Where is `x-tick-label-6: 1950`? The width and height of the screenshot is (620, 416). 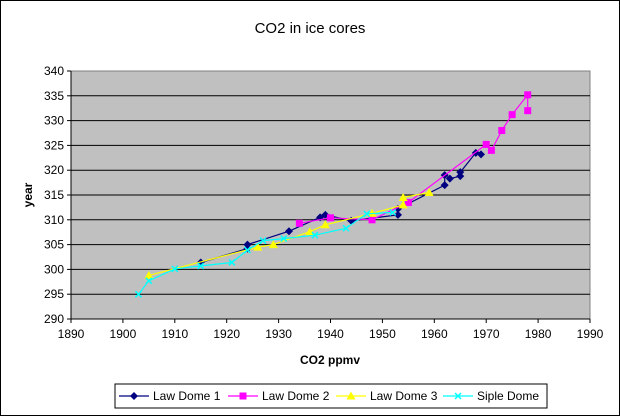
x-tick-label-6: 1950 is located at coordinates (382, 334).